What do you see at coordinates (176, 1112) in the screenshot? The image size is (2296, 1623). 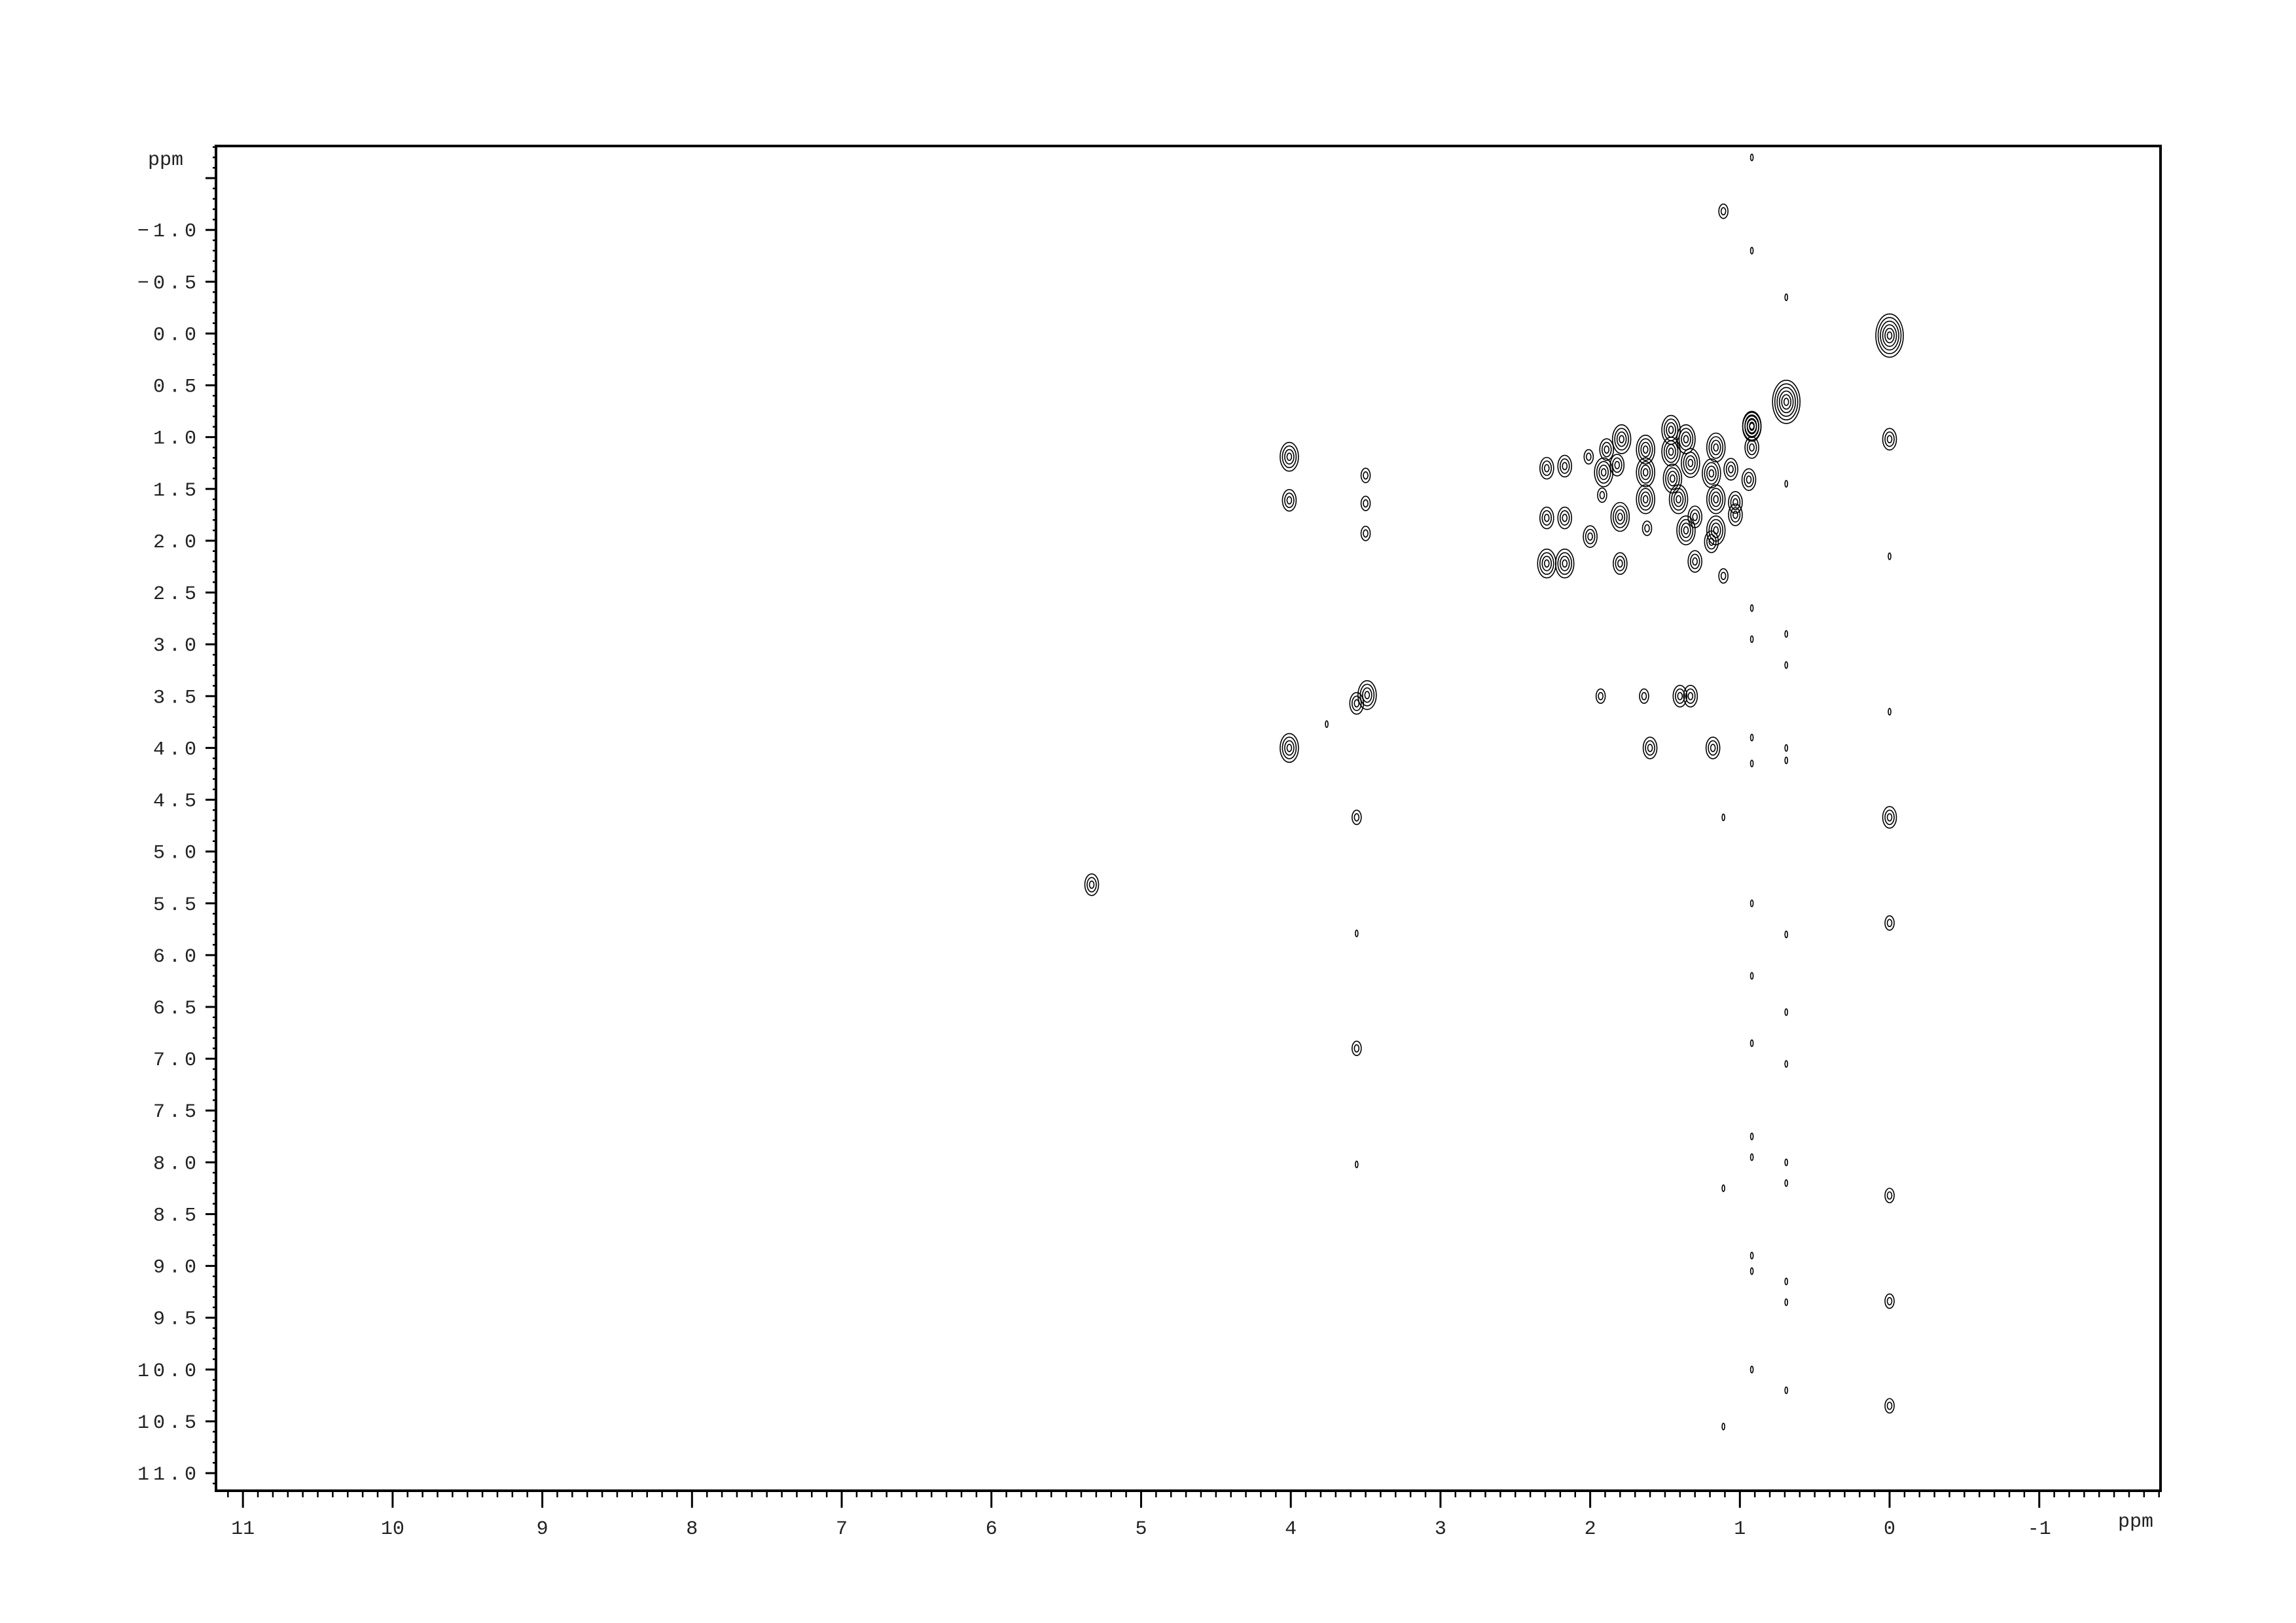 I see `y-tick-label: 7.5` at bounding box center [176, 1112].